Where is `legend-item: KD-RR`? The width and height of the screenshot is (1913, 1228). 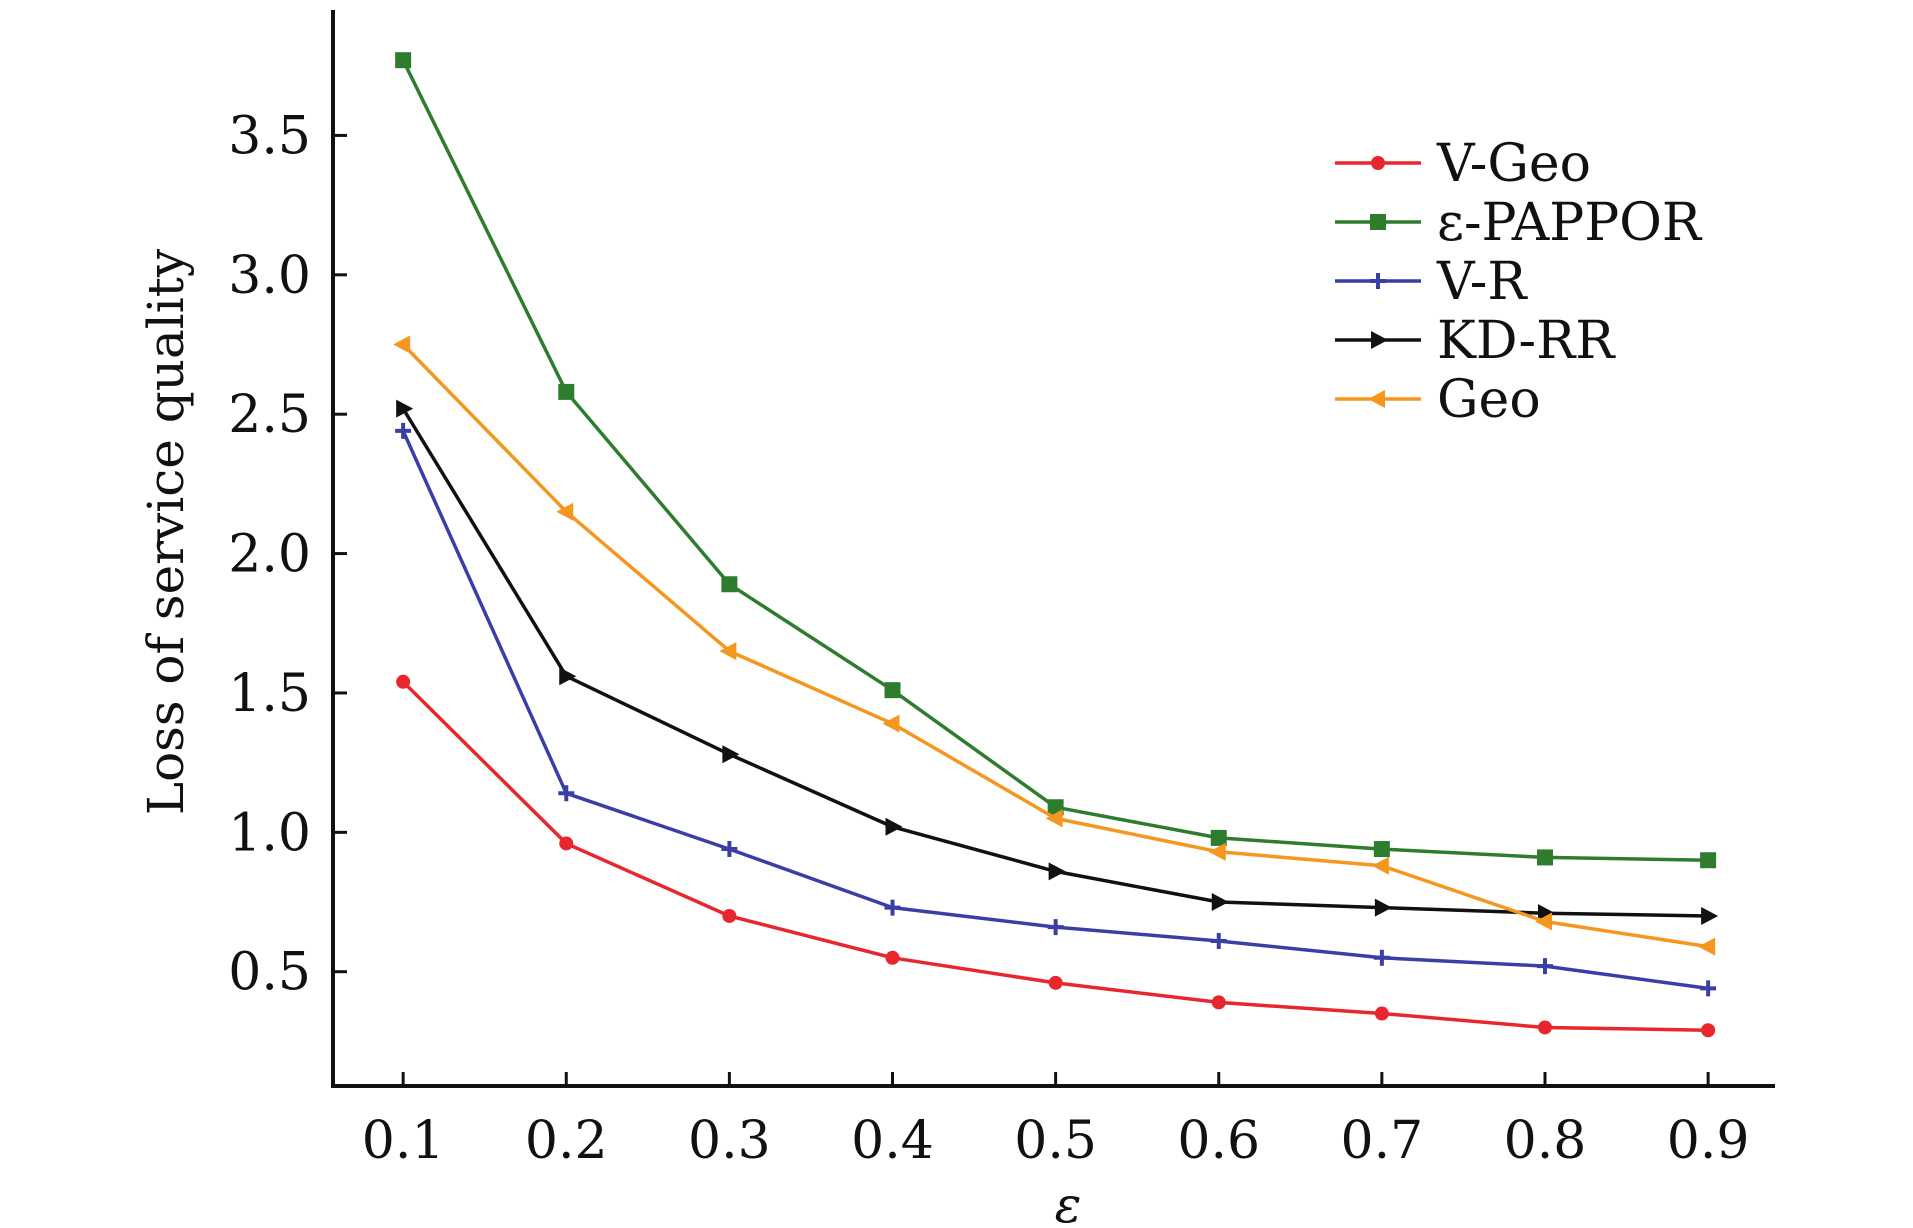
legend-item: KD-RR is located at coordinates (1475, 341).